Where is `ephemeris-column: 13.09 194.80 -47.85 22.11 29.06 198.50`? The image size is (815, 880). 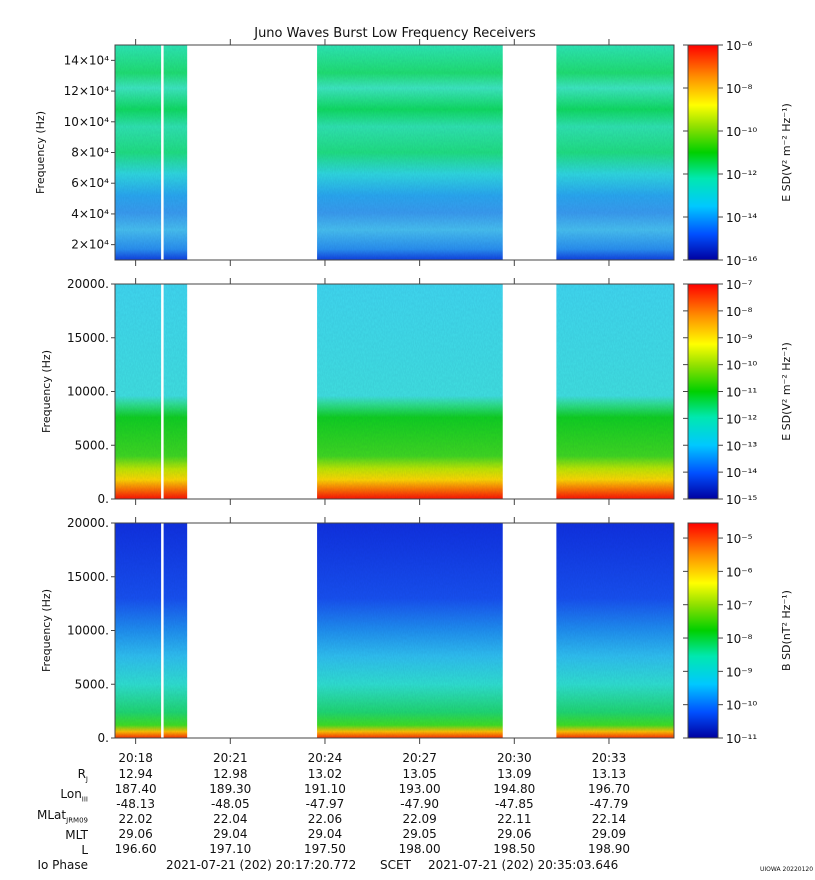
ephemeris-column: 13.09 194.80 -47.85 22.11 29.06 198.50 is located at coordinates (514, 812).